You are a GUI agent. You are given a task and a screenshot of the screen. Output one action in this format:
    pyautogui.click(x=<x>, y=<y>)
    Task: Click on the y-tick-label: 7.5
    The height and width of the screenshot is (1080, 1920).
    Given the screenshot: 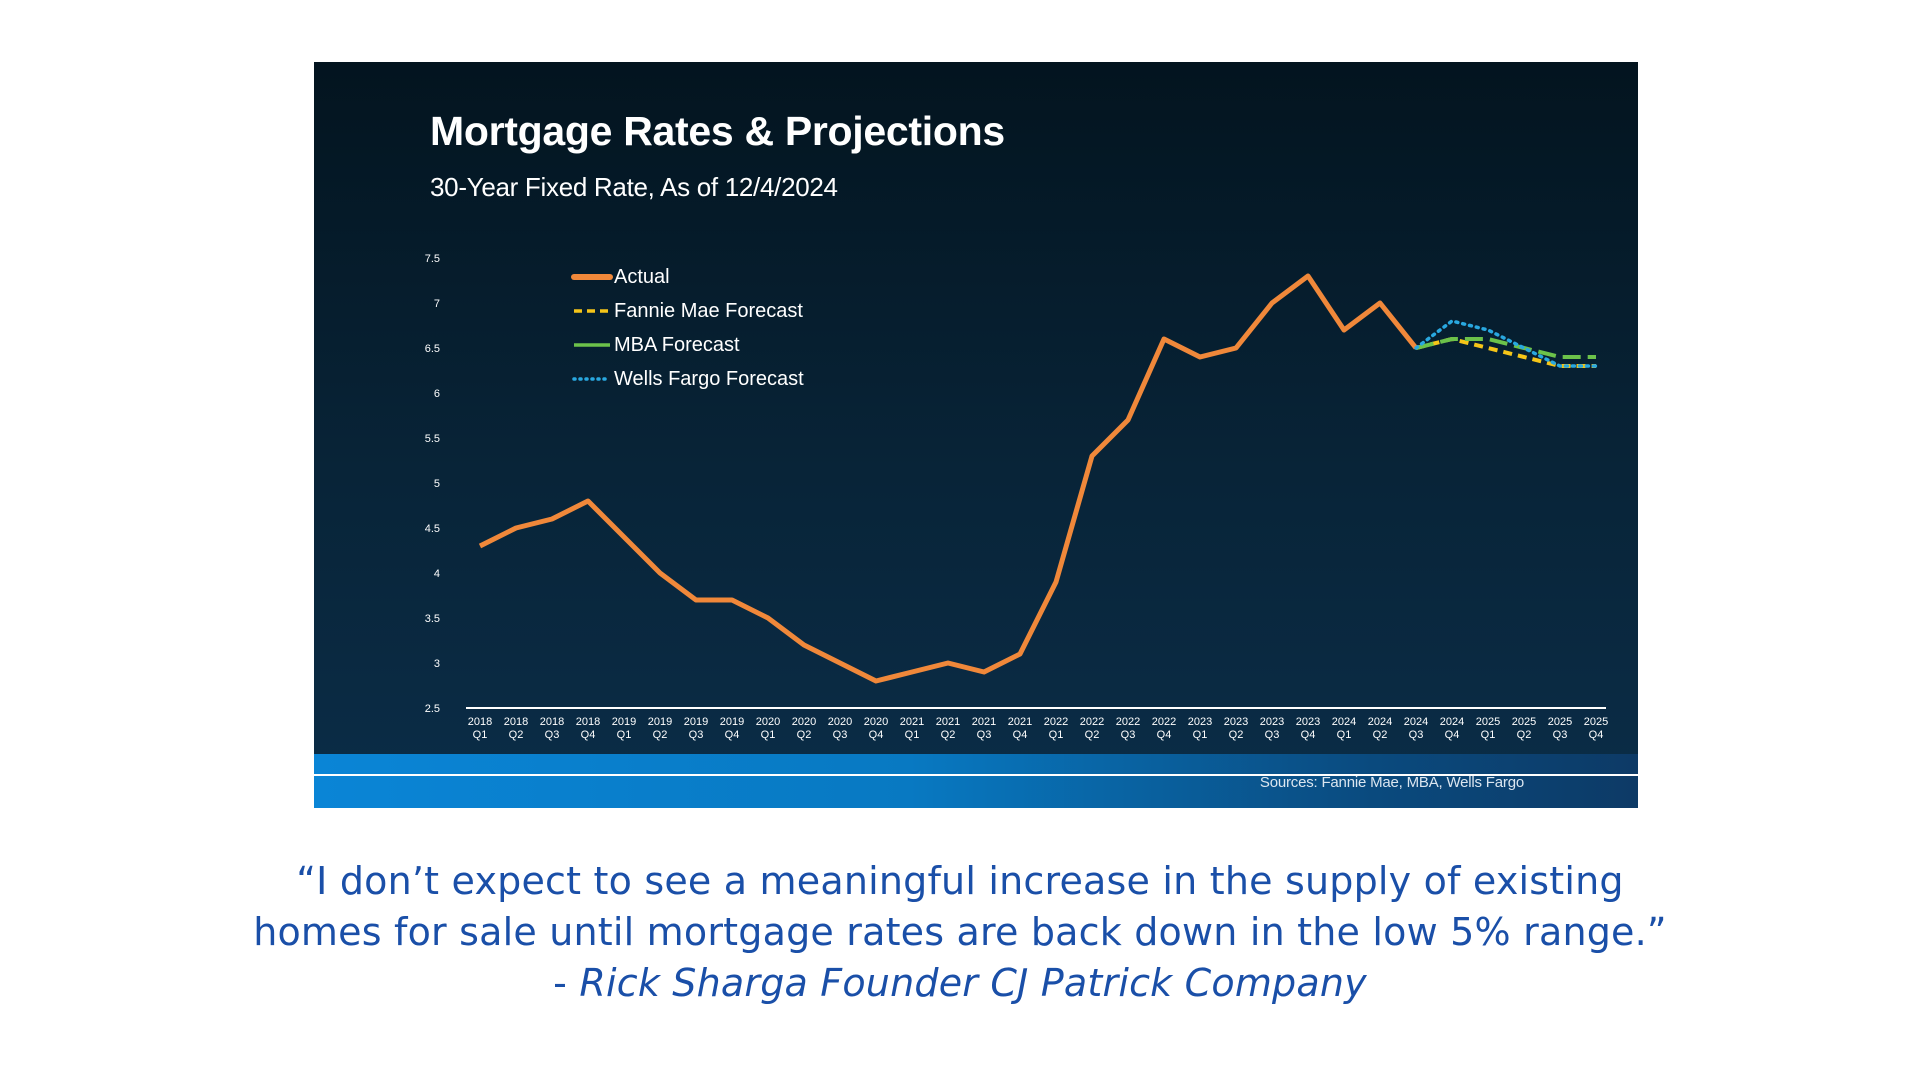 What is the action you would take?
    pyautogui.click(x=432, y=259)
    